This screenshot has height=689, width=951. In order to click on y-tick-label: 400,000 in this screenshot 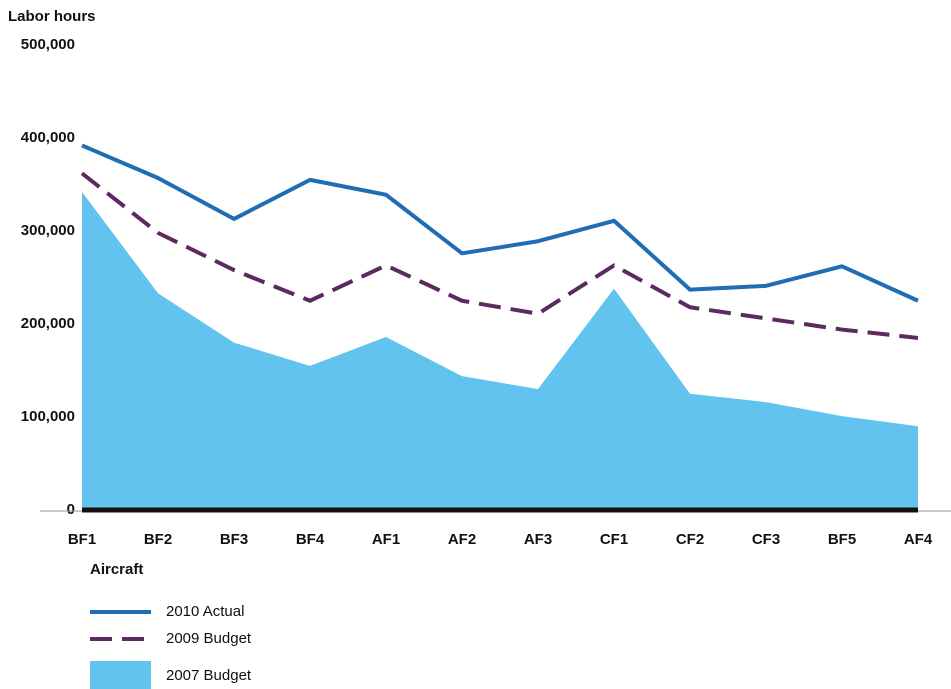, I will do `click(48, 137)`.